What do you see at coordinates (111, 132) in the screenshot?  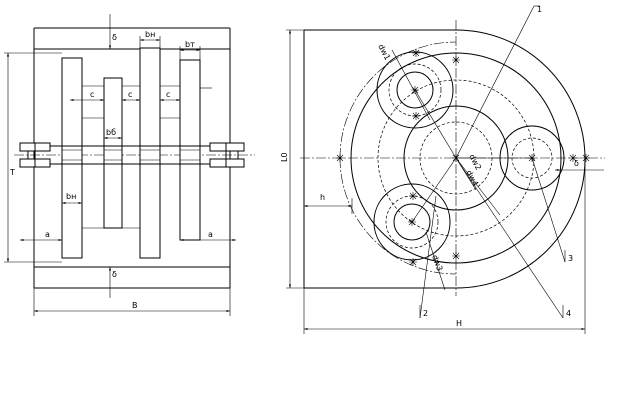 I see `label-bb: bб` at bounding box center [111, 132].